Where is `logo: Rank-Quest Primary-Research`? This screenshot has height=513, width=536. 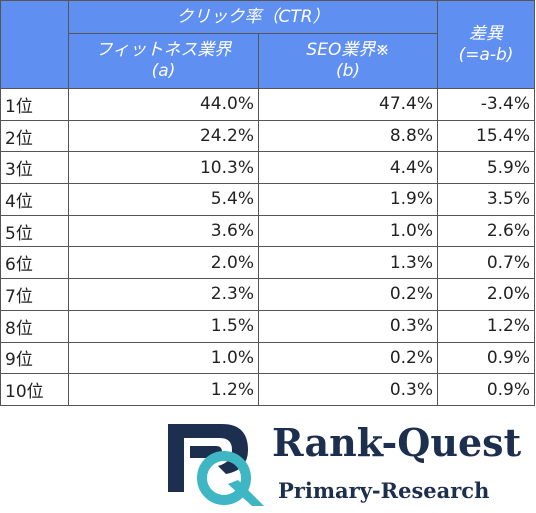
logo: Rank-Quest Primary-Research is located at coordinates (345, 463).